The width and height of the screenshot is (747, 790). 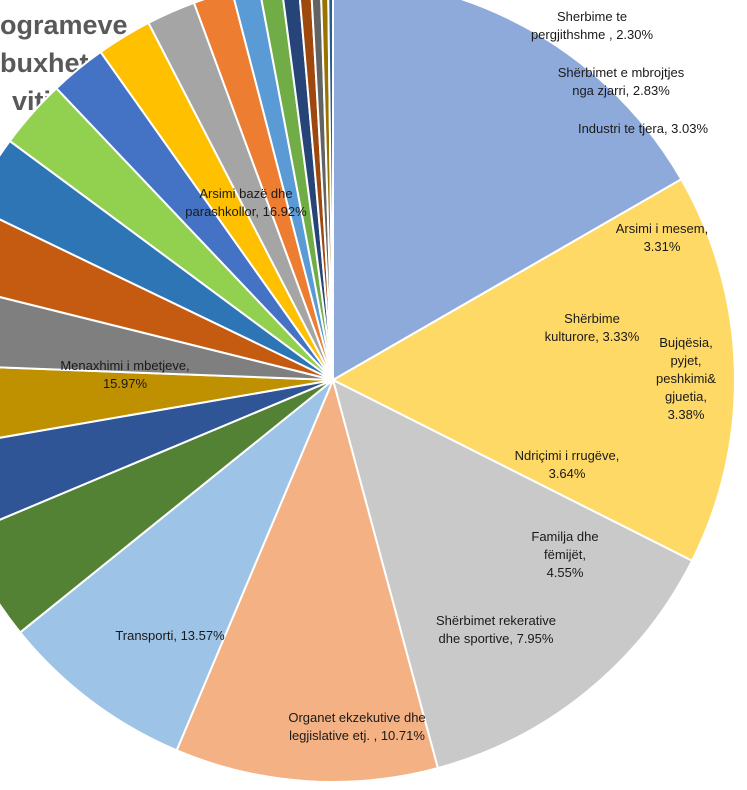 I want to click on slice-data-label: Familja dhe fëmijët, 4.55%, so click(x=564, y=554).